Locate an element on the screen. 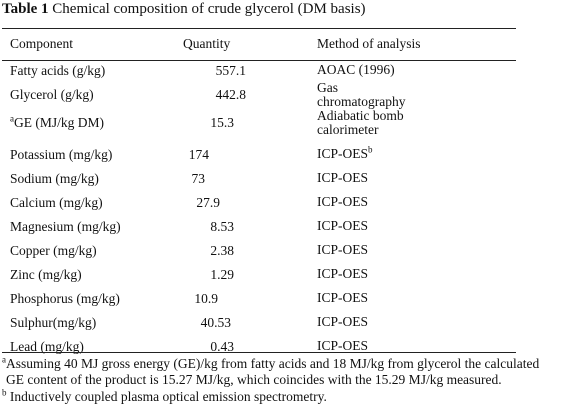 This screenshot has width=580, height=406. component-cell: Calcium (mg/kg) is located at coordinates (56, 202).